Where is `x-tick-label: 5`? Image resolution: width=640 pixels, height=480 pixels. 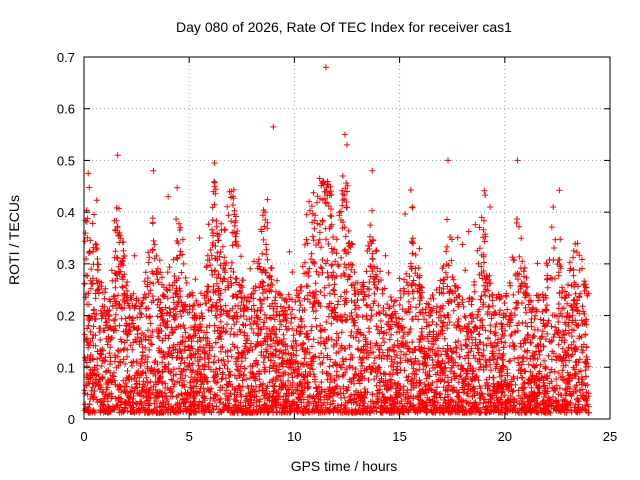 x-tick-label: 5 is located at coordinates (189, 436).